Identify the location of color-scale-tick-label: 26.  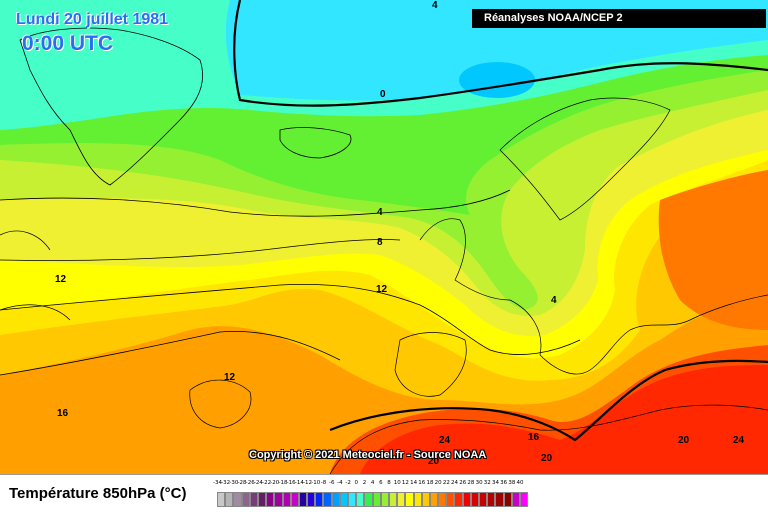
(463, 483).